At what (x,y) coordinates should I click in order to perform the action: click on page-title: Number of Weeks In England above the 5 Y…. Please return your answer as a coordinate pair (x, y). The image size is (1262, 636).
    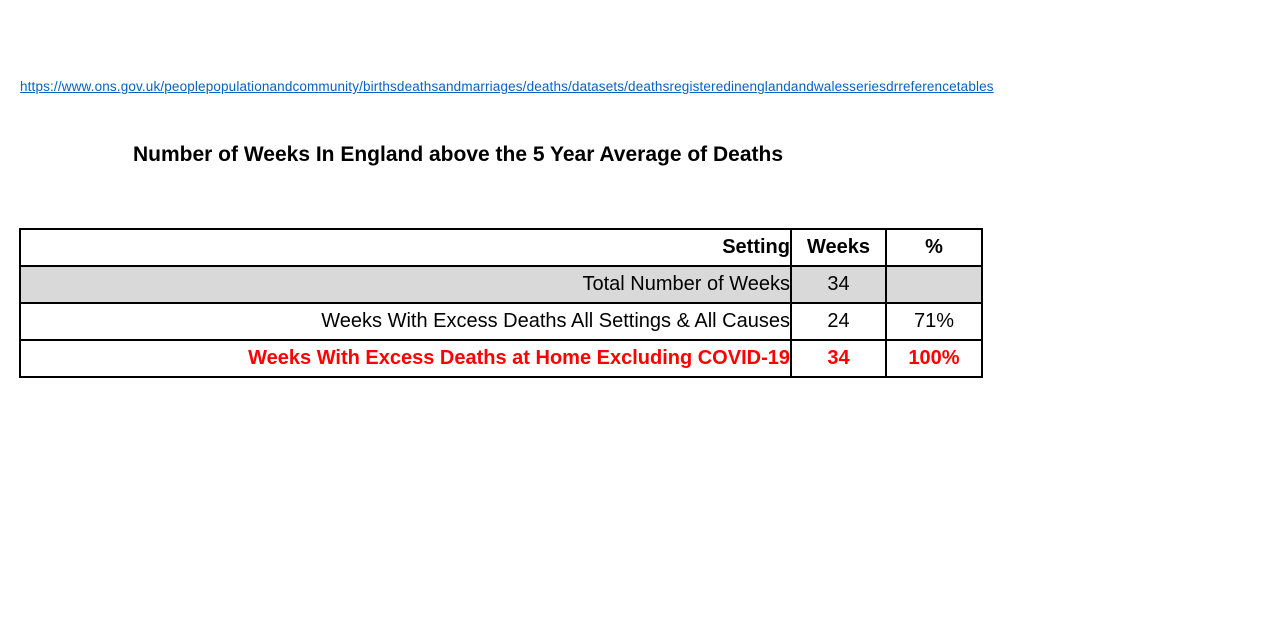
    Looking at the image, I should click on (458, 154).